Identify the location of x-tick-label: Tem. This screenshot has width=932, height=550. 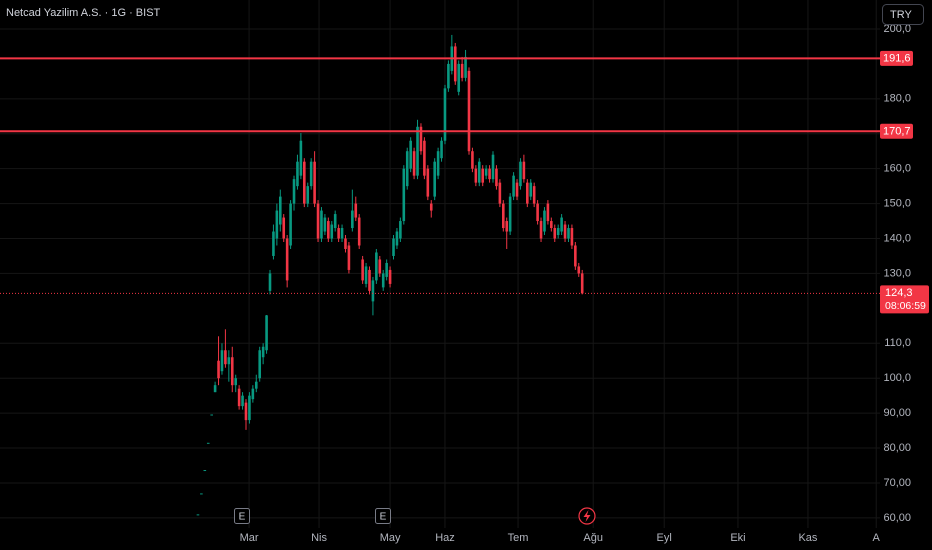
(518, 538).